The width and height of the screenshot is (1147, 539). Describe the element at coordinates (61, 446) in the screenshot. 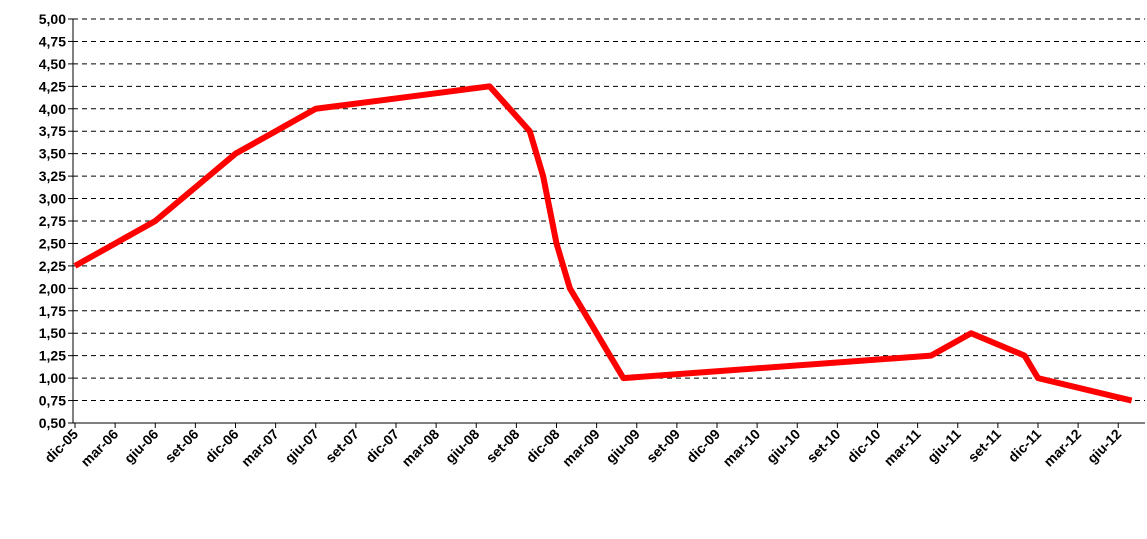

I see `x-tick-label: dic-05` at that location.